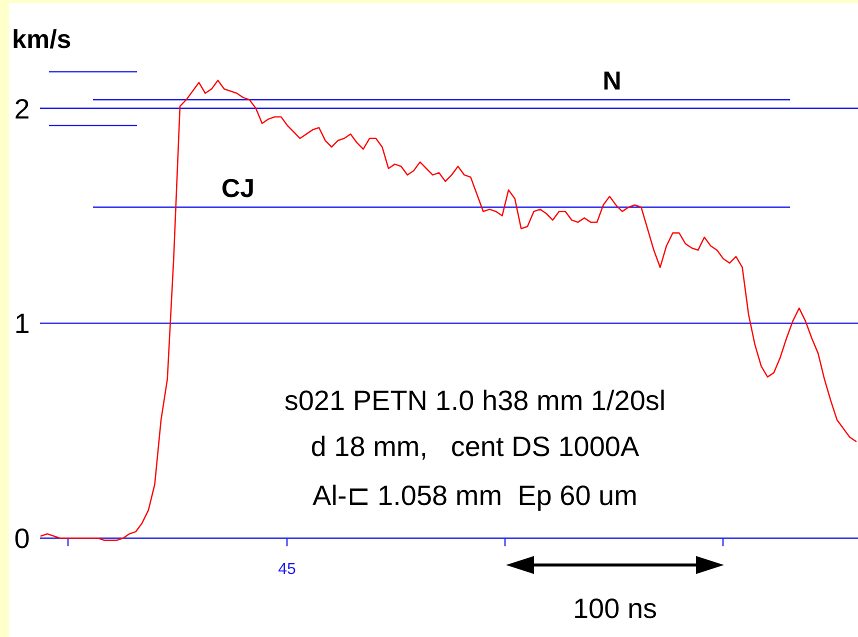 The image size is (858, 637). What do you see at coordinates (475, 446) in the screenshot?
I see `annotation: d 18 mm, cent DS 1000A` at bounding box center [475, 446].